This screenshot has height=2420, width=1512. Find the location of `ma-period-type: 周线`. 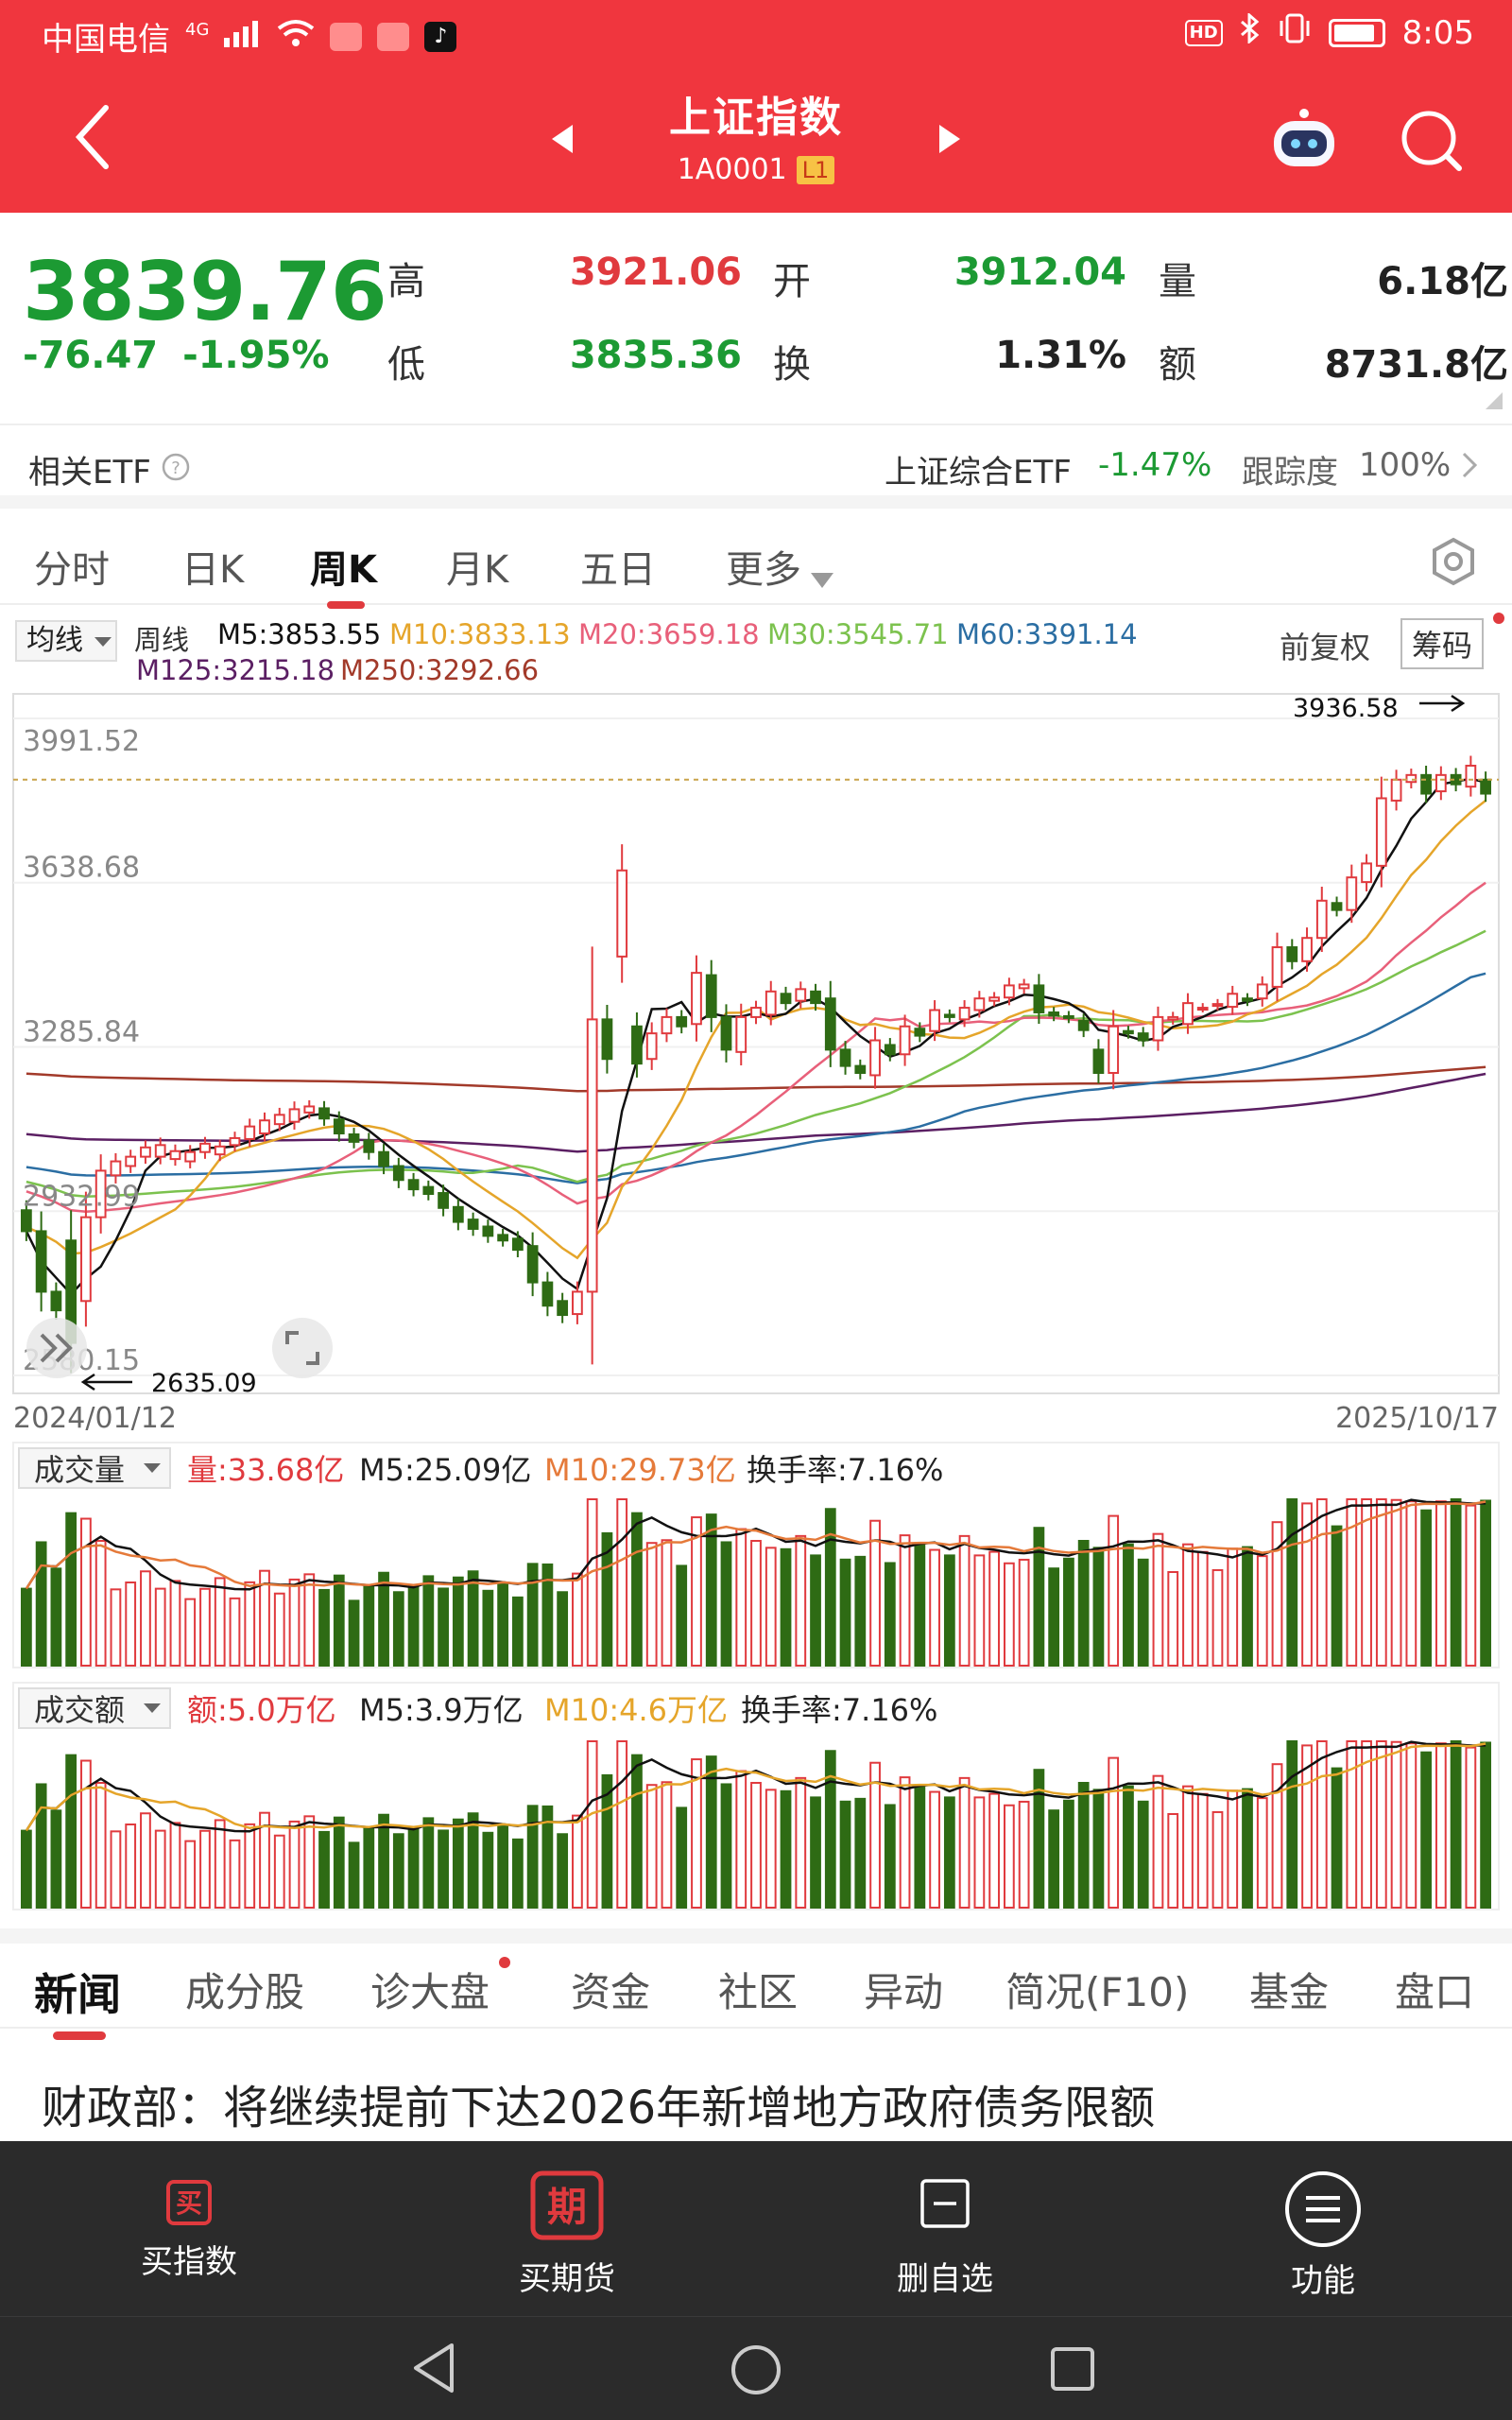

ma-period-type: 周线 is located at coordinates (162, 640).